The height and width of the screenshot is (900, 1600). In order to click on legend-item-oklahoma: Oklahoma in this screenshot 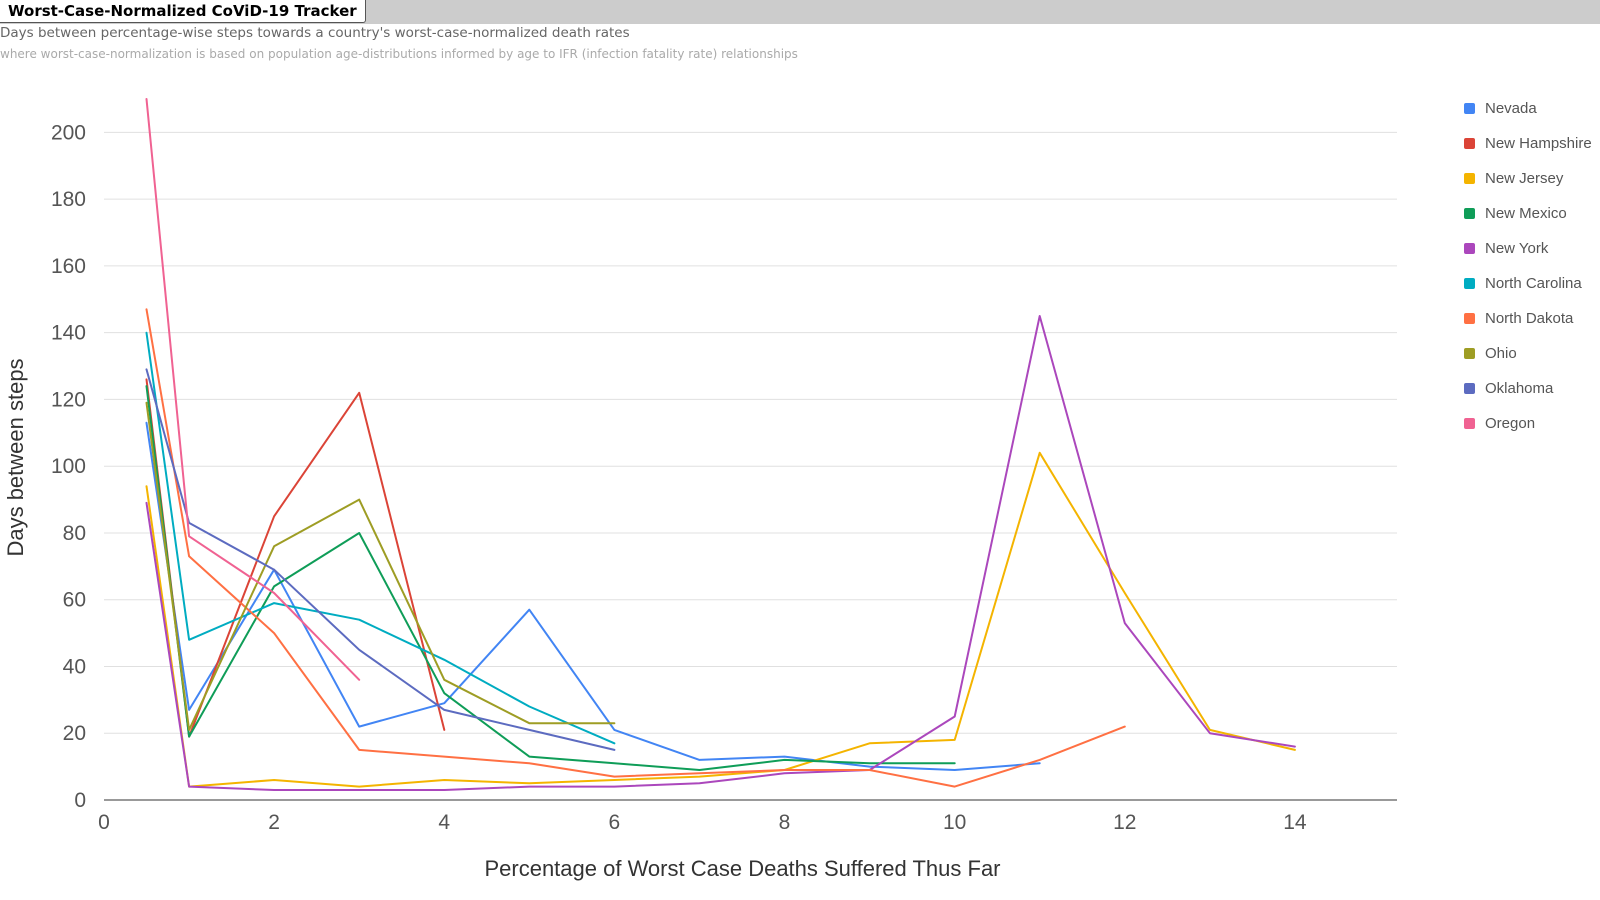, I will do `click(1532, 397)`.